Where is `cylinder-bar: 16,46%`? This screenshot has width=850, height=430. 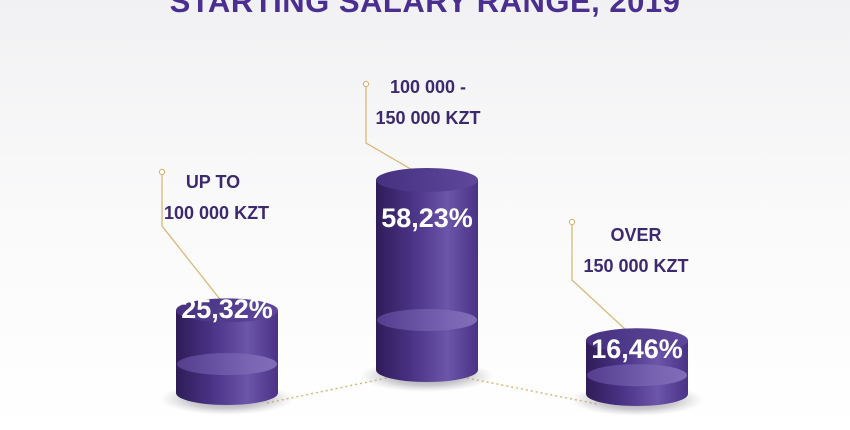
cylinder-bar: 16,46% is located at coordinates (637, 372).